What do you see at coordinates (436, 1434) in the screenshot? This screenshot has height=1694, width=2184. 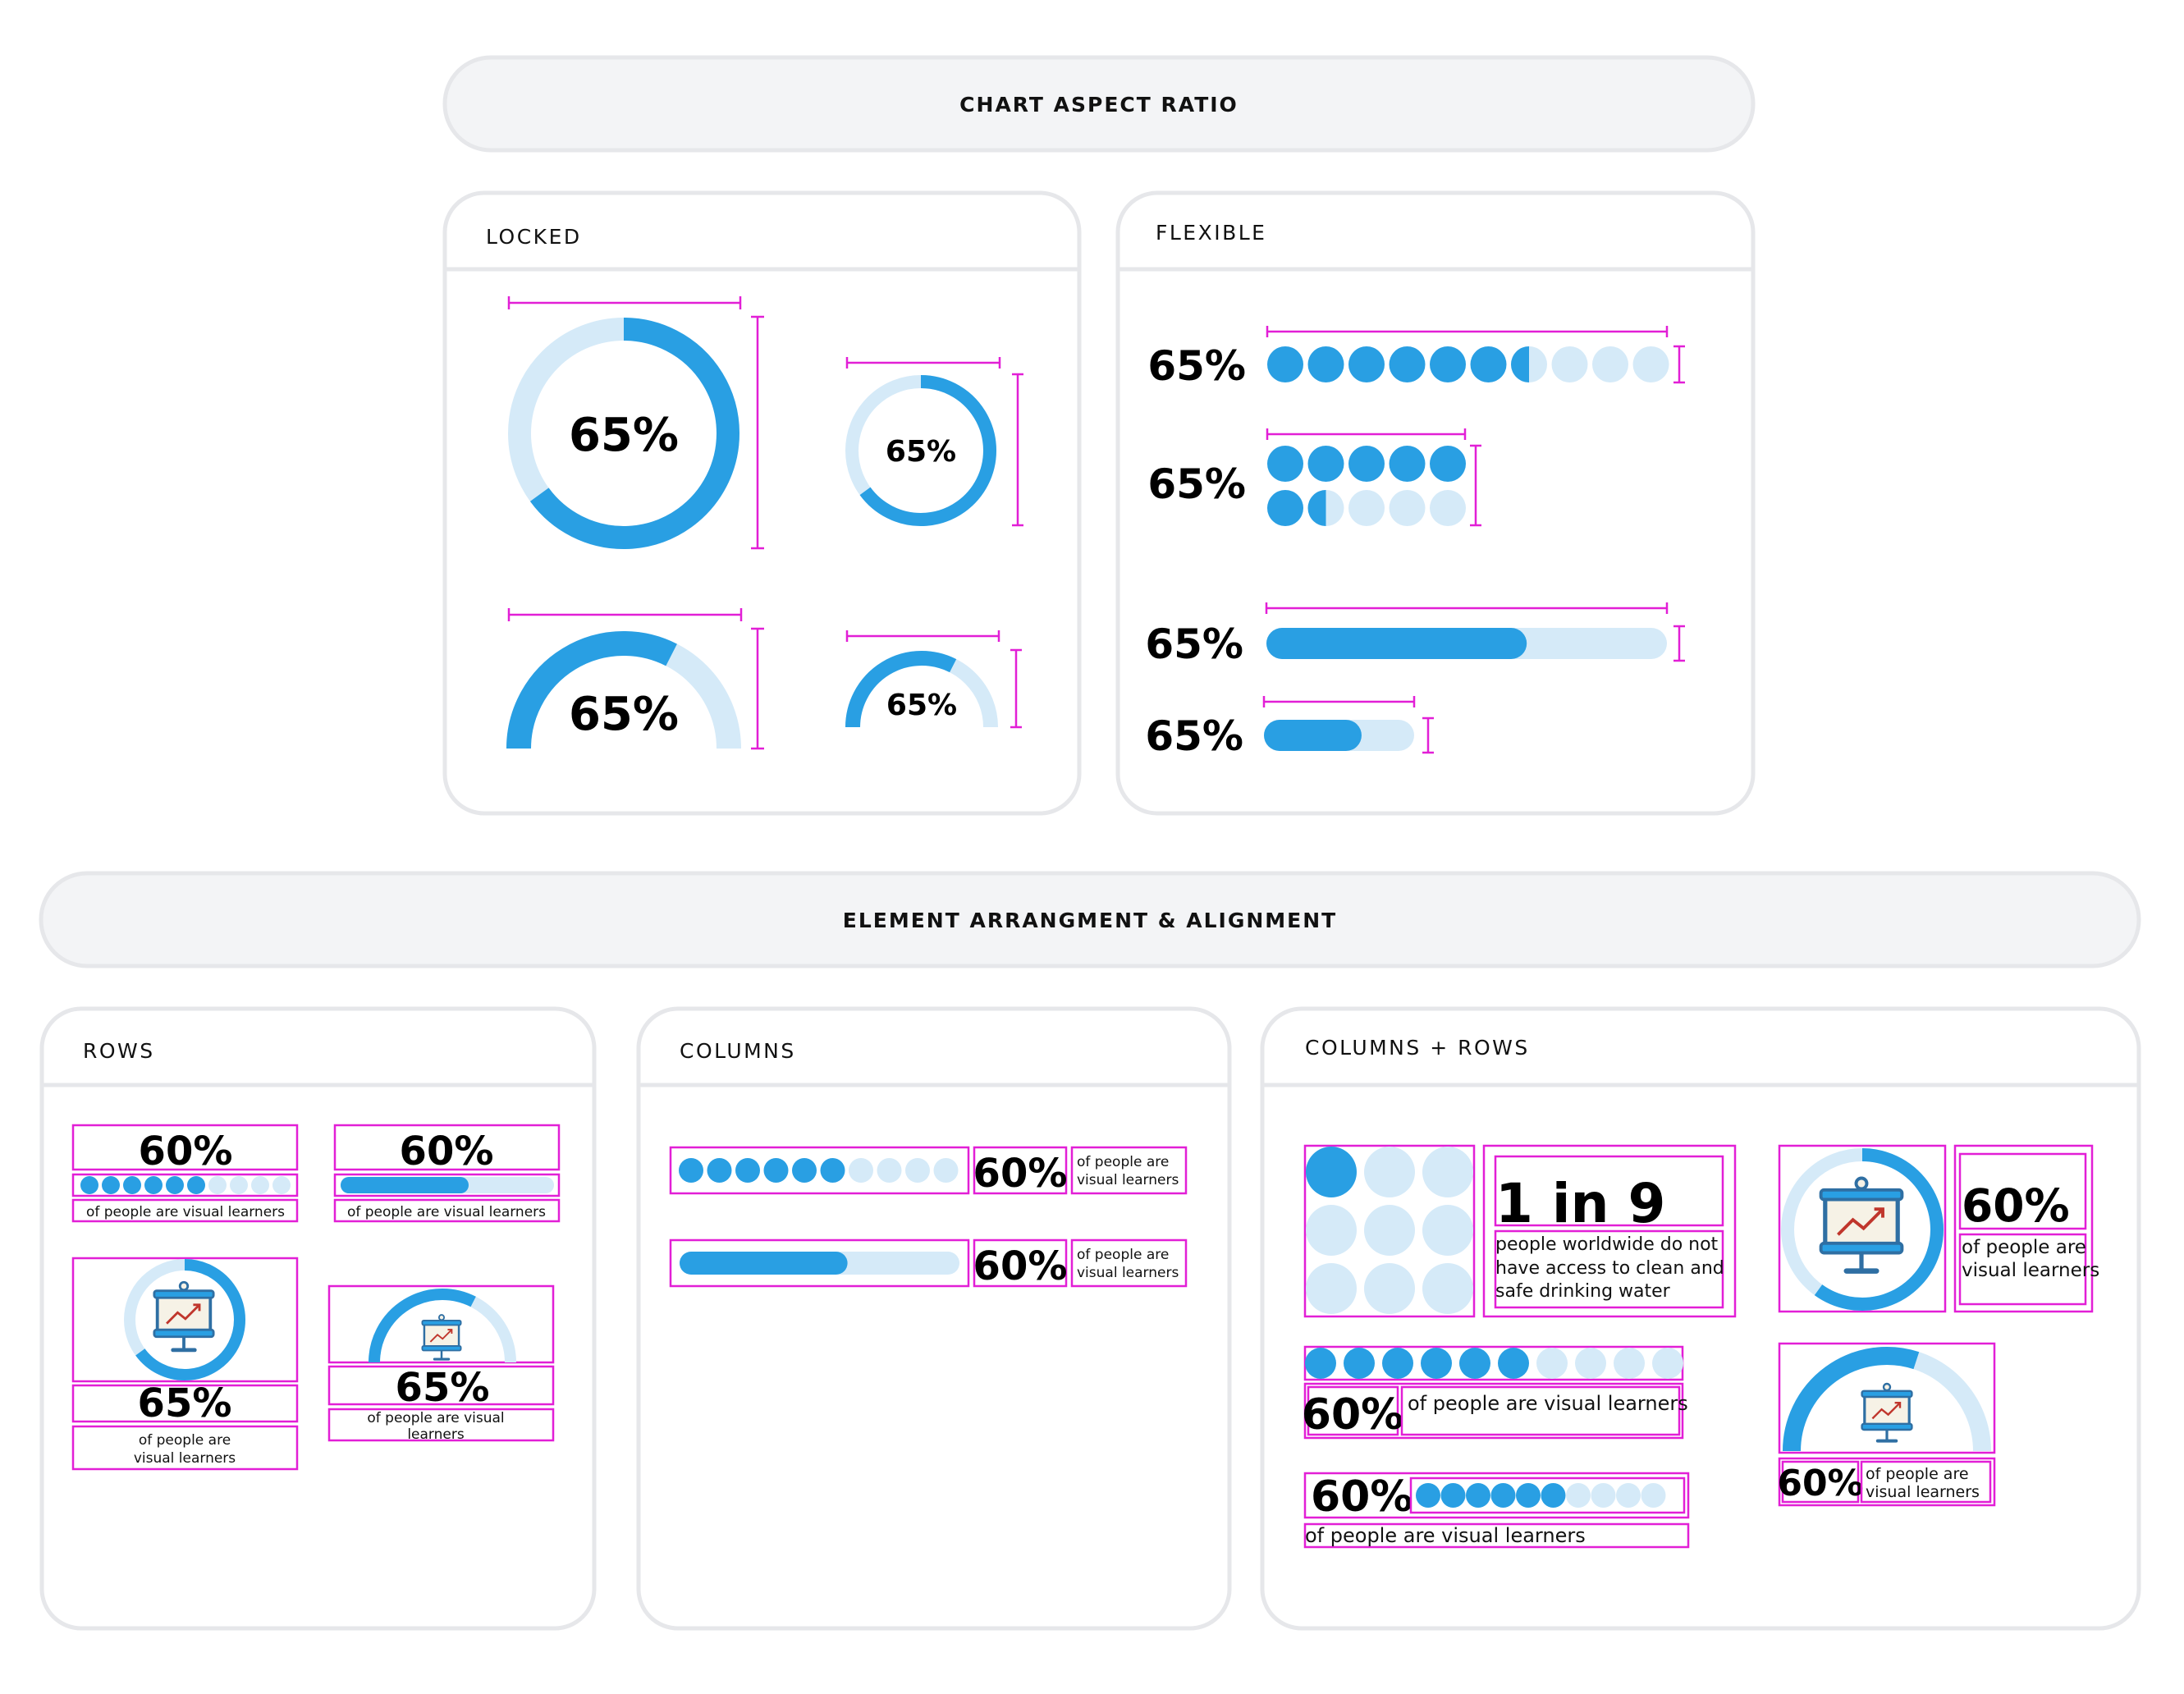 I see `caption: learners` at bounding box center [436, 1434].